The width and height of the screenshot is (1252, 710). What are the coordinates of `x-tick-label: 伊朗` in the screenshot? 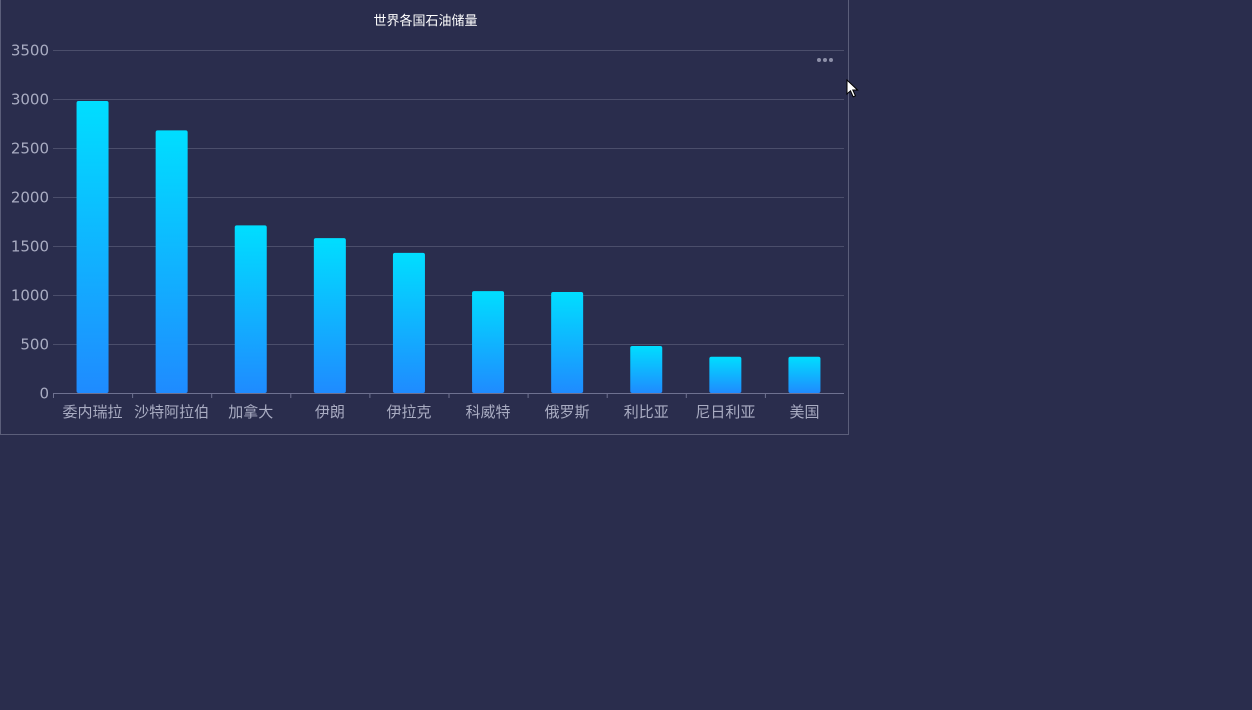 It's located at (330, 412).